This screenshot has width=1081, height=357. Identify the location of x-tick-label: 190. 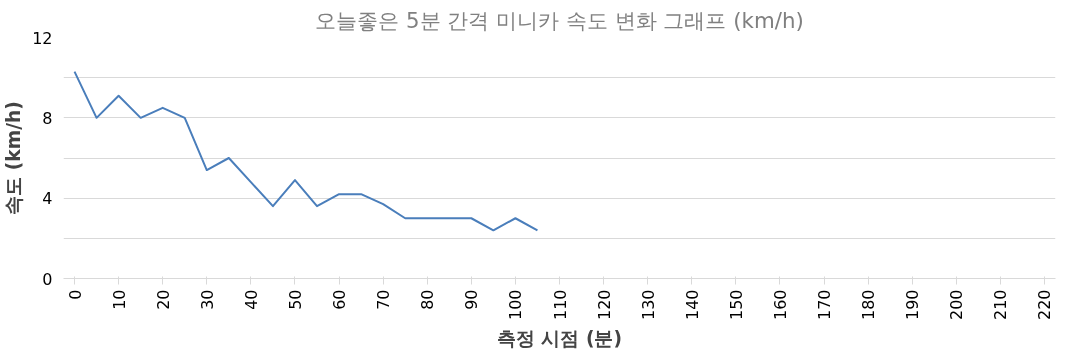
(913, 305).